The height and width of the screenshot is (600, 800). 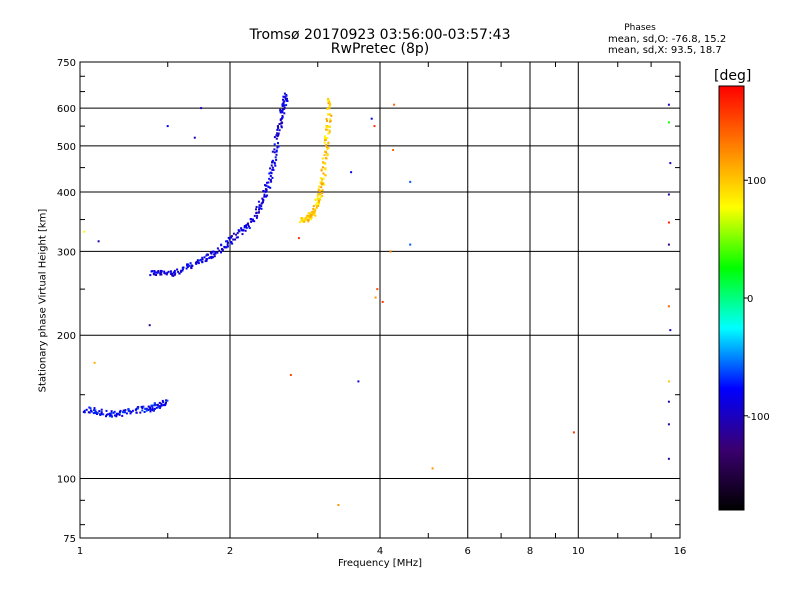 I want to click on y-tick-label: 600, so click(x=66, y=109).